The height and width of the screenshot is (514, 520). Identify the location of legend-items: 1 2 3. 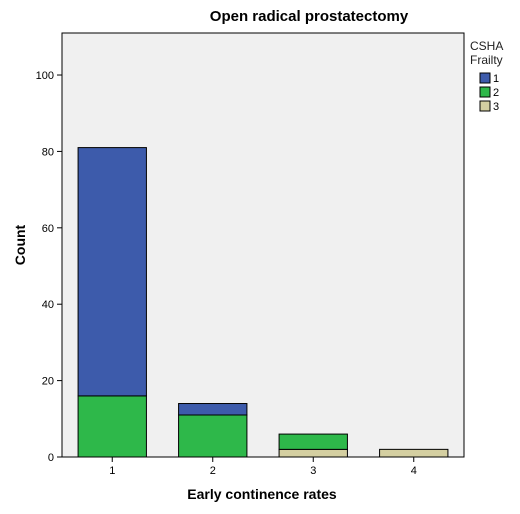
(489, 92).